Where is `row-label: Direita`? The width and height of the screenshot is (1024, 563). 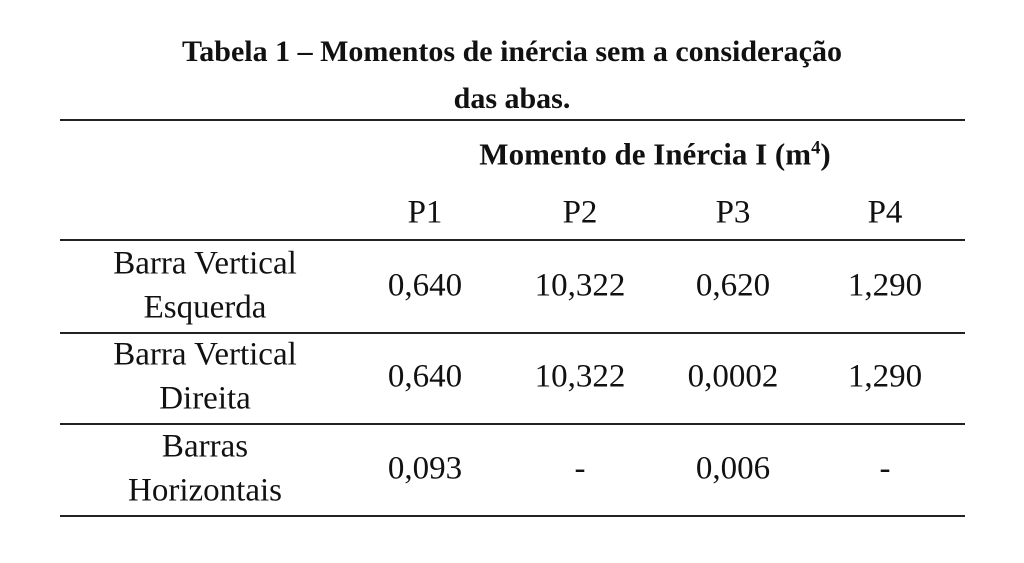
row-label: Direita is located at coordinates (205, 398).